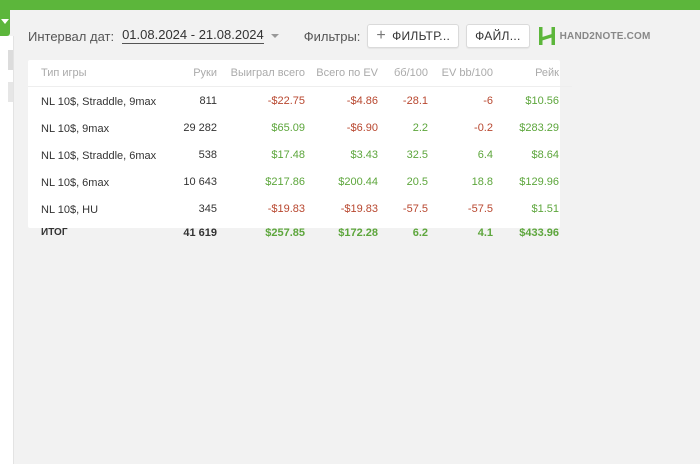 This screenshot has width=700, height=464. I want to click on ev-bb100-cell: -57.5, so click(480, 208).